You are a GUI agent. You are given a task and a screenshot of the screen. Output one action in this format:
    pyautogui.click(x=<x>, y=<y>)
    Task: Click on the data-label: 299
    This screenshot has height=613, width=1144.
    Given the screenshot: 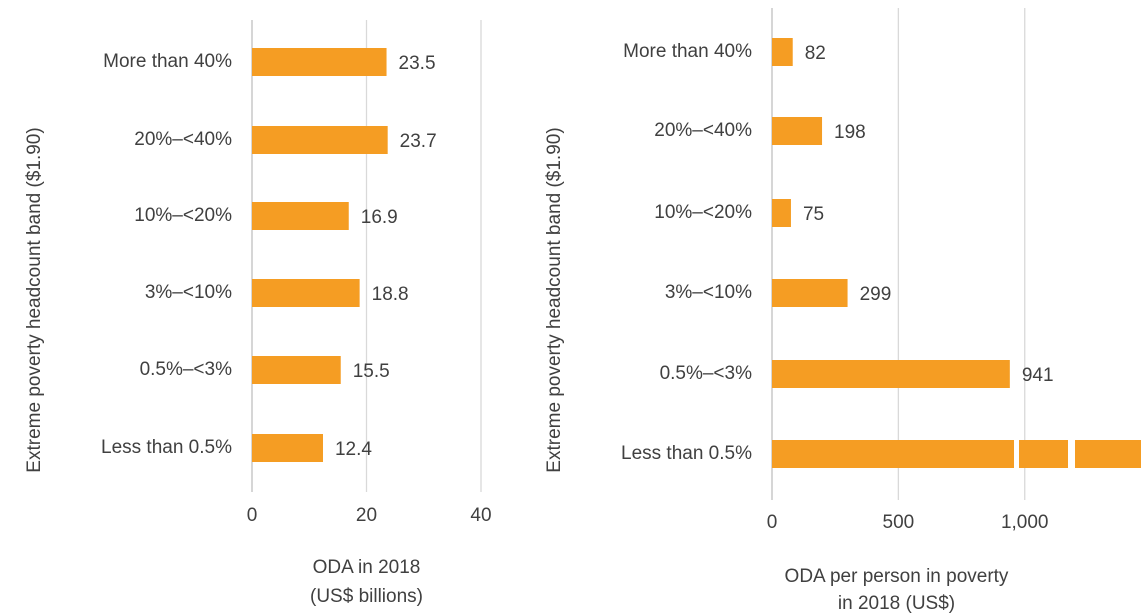 What is the action you would take?
    pyautogui.click(x=876, y=294)
    